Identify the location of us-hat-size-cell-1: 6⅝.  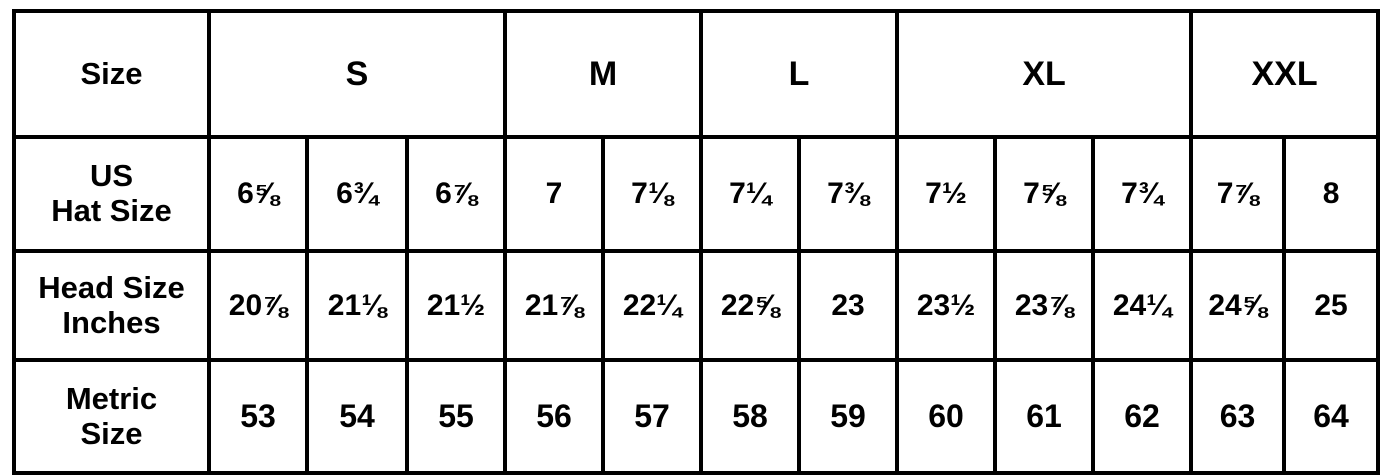
(258, 194).